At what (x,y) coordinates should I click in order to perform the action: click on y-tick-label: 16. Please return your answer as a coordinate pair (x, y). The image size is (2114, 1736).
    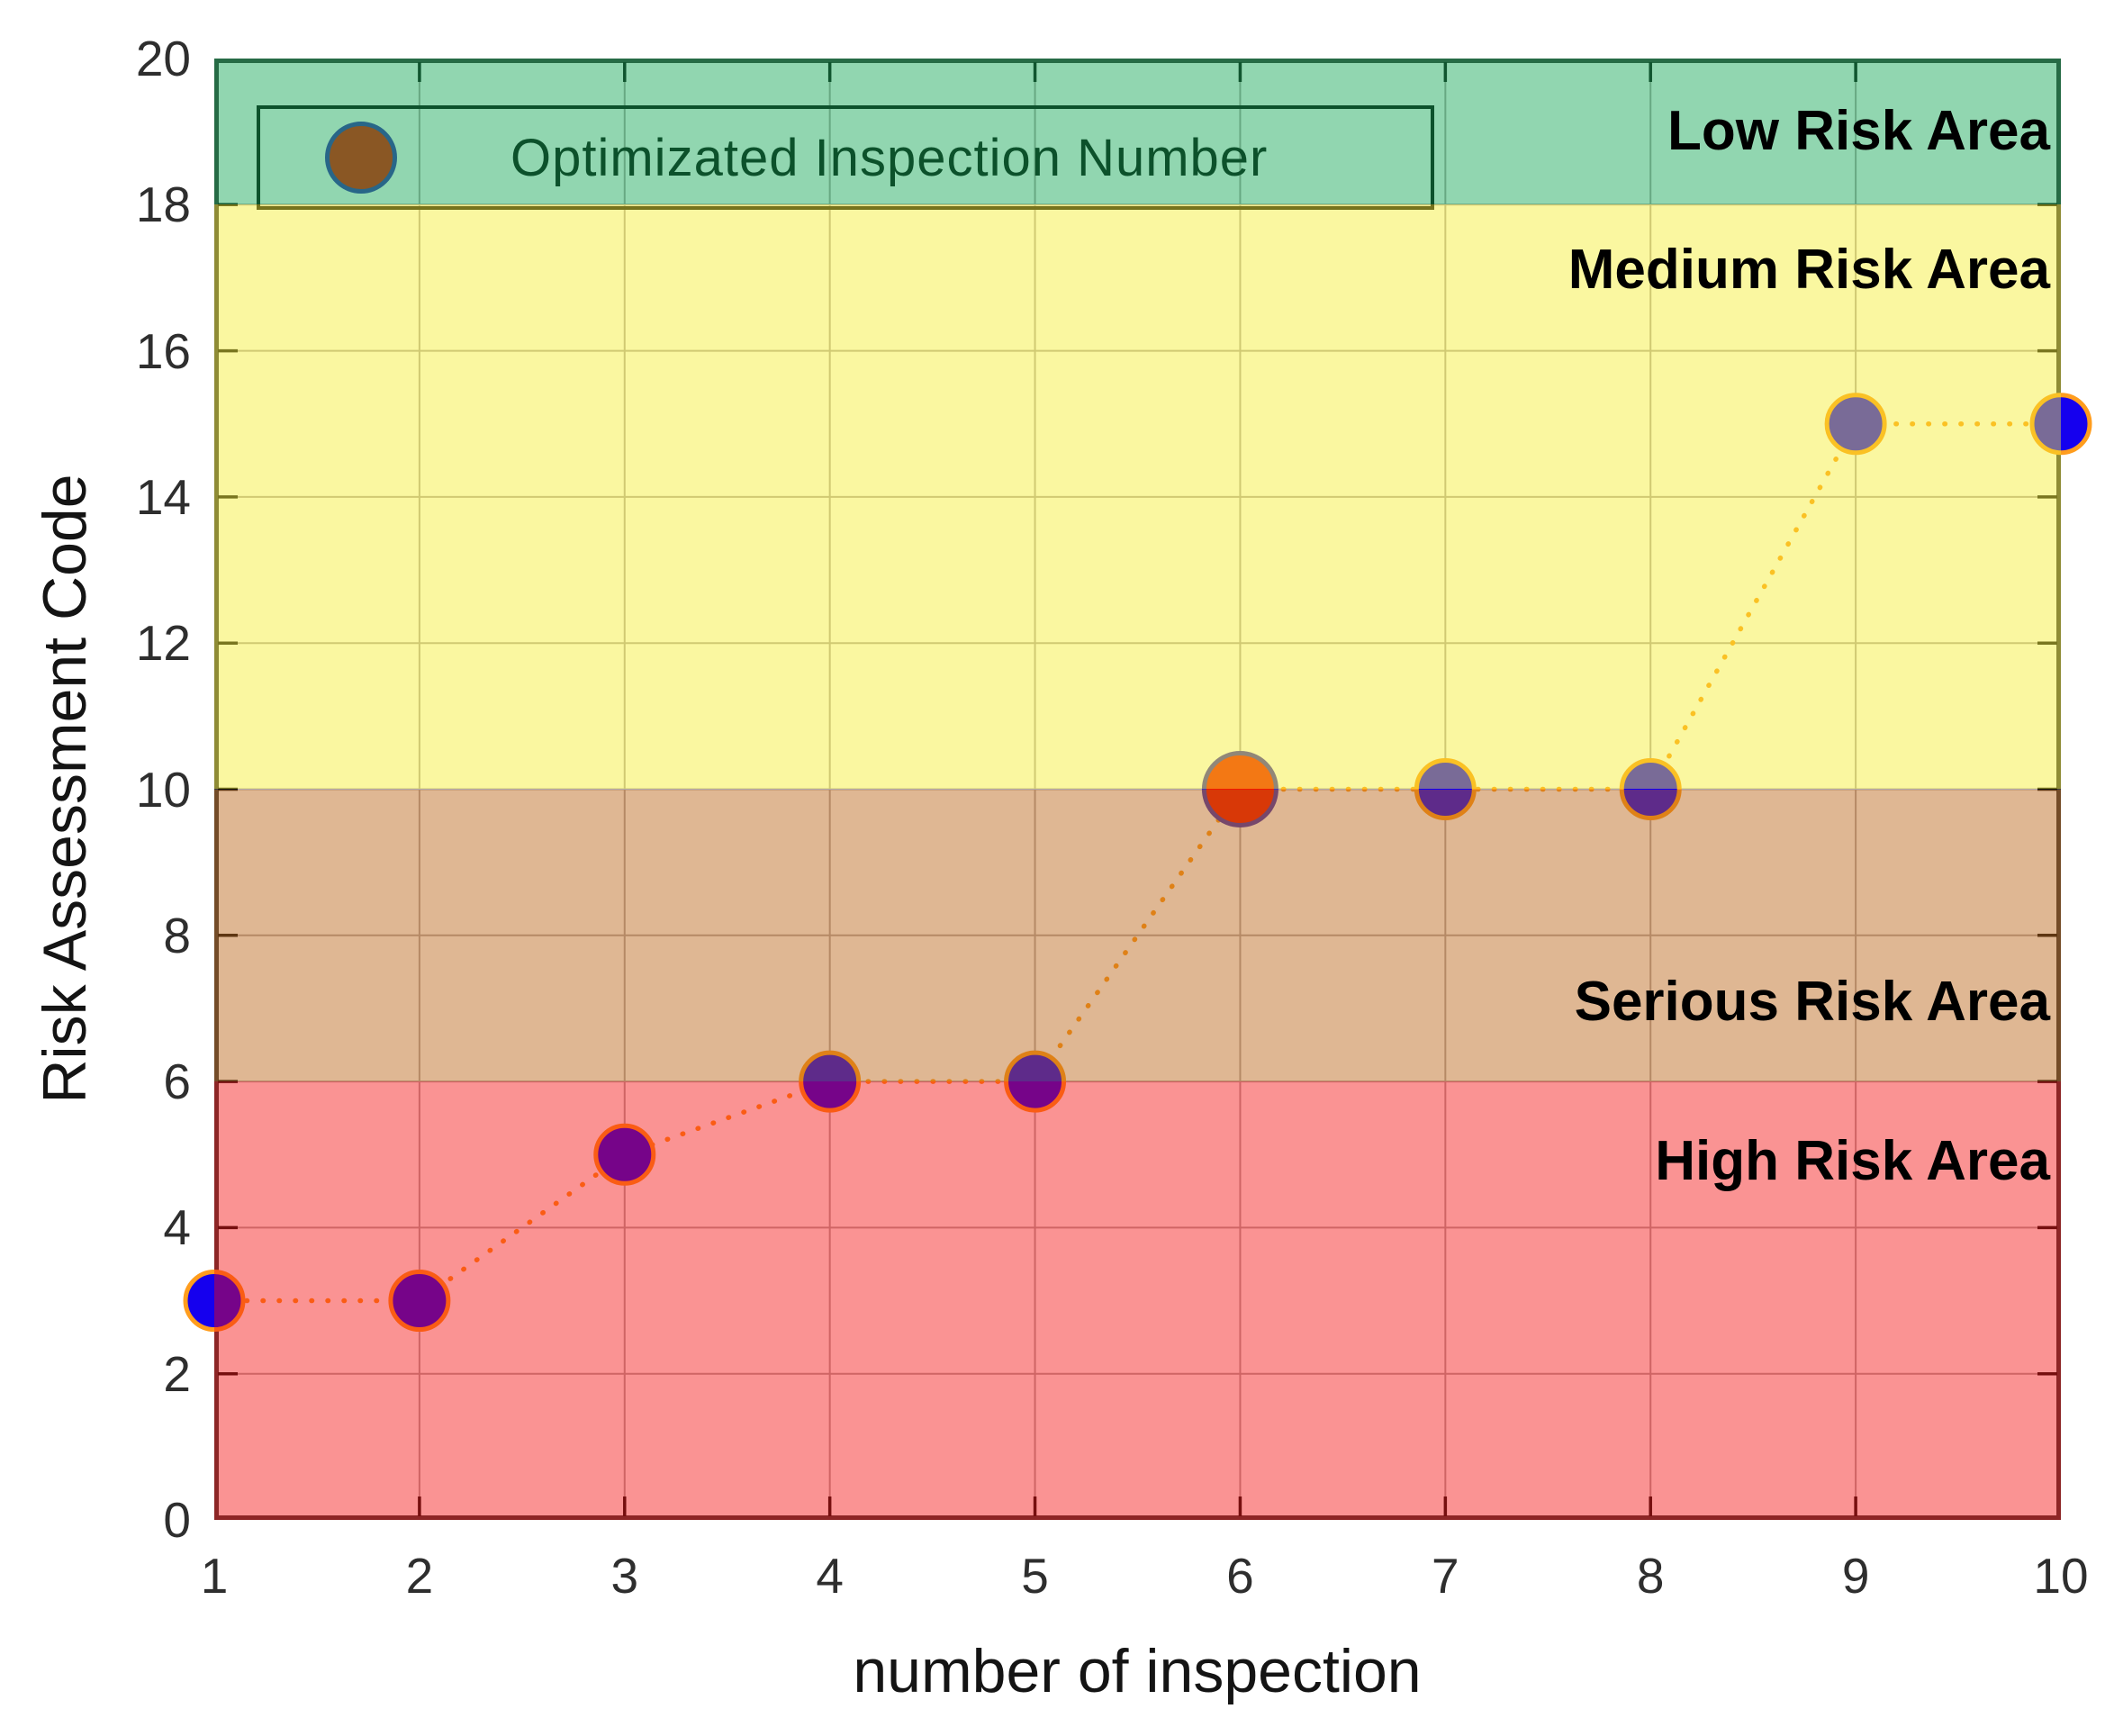
    Looking at the image, I should click on (163, 350).